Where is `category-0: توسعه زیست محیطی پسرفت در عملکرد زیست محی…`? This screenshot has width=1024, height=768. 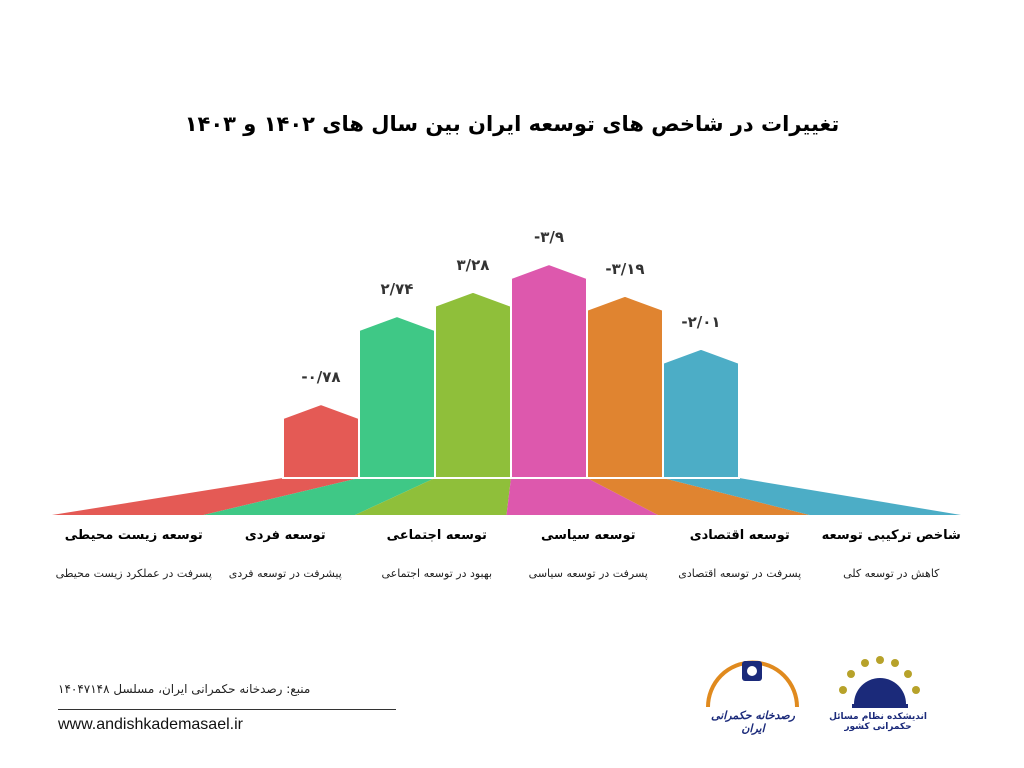 category-0: توسعه زیست محیطی پسرفت در عملکرد زیست محی… is located at coordinates (134, 554).